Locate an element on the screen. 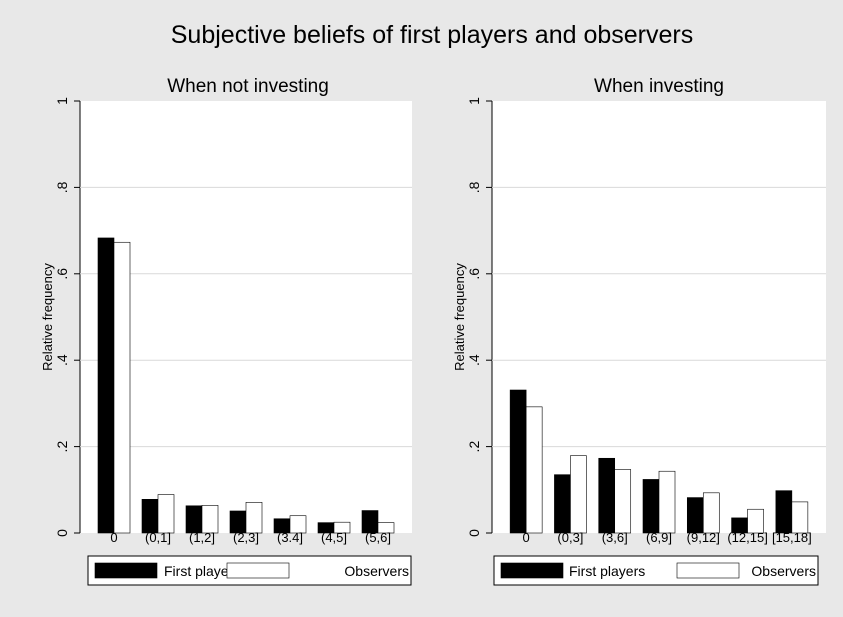 This screenshot has width=843, height=617. category-label: (0,3] is located at coordinates (570, 537).